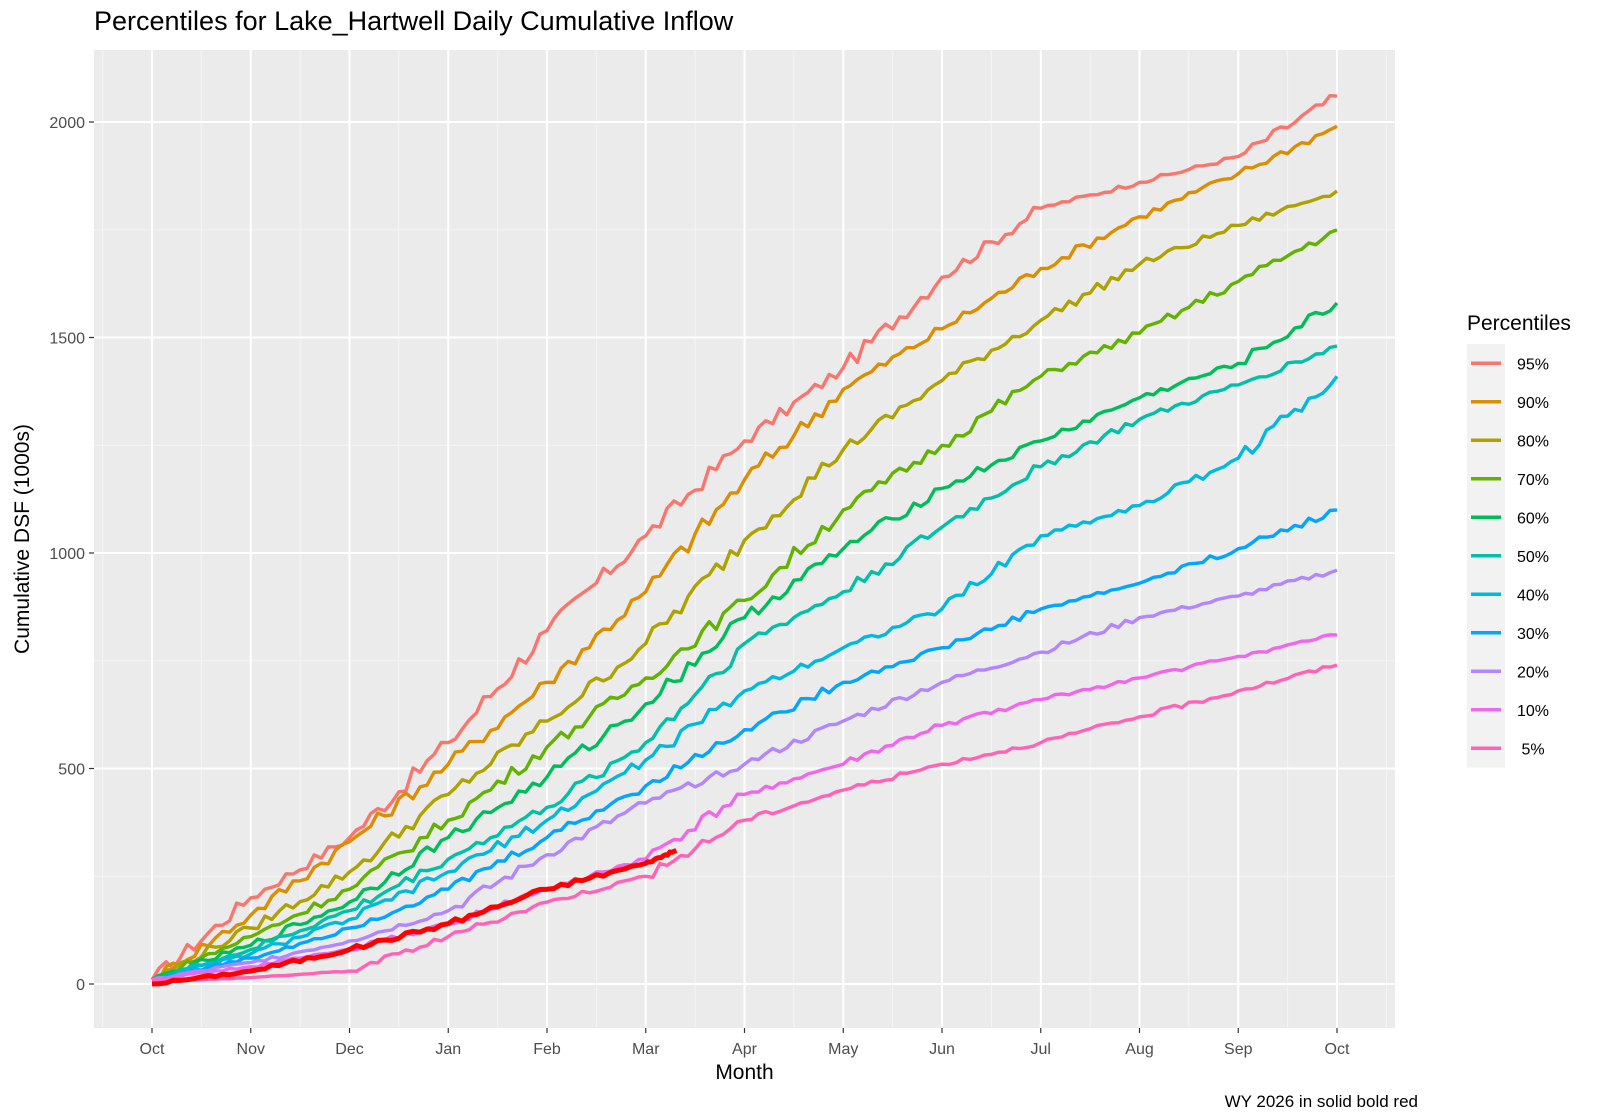 This screenshot has width=1600, height=1120. What do you see at coordinates (1533, 518) in the screenshot?
I see `legend-label: 60%` at bounding box center [1533, 518].